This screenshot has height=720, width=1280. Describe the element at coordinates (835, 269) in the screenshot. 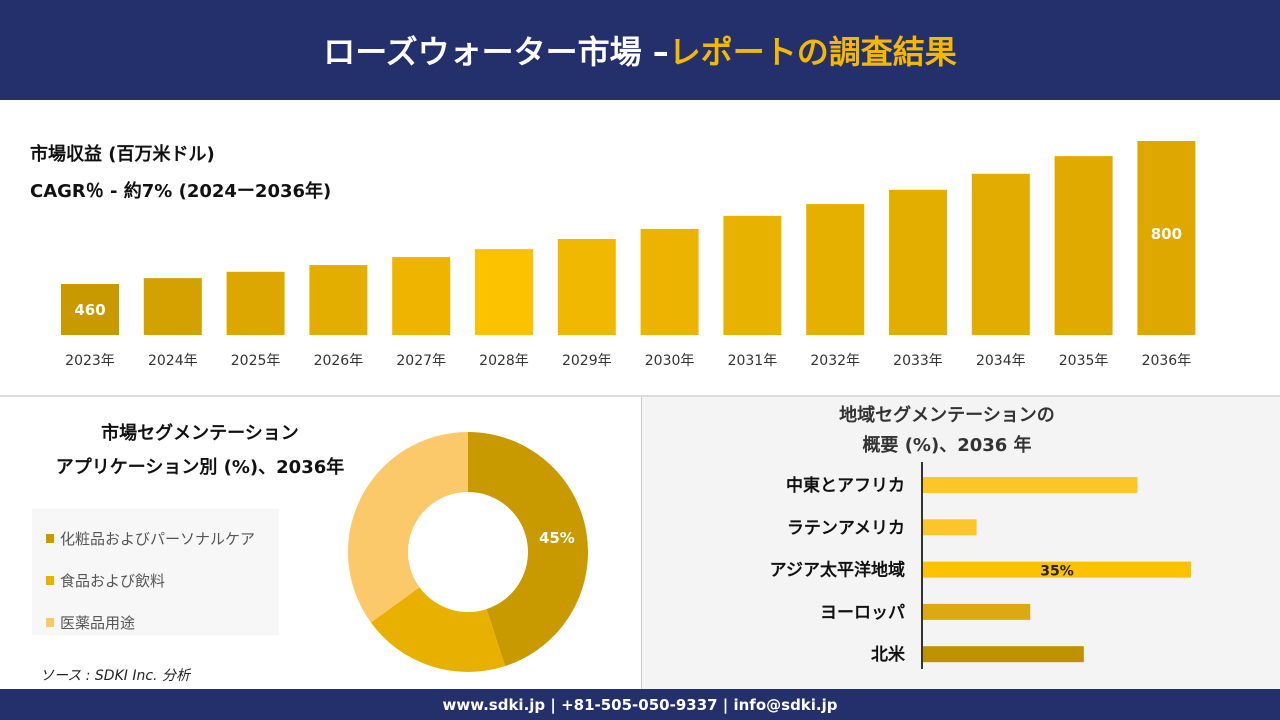

I see `bar-2032年` at that location.